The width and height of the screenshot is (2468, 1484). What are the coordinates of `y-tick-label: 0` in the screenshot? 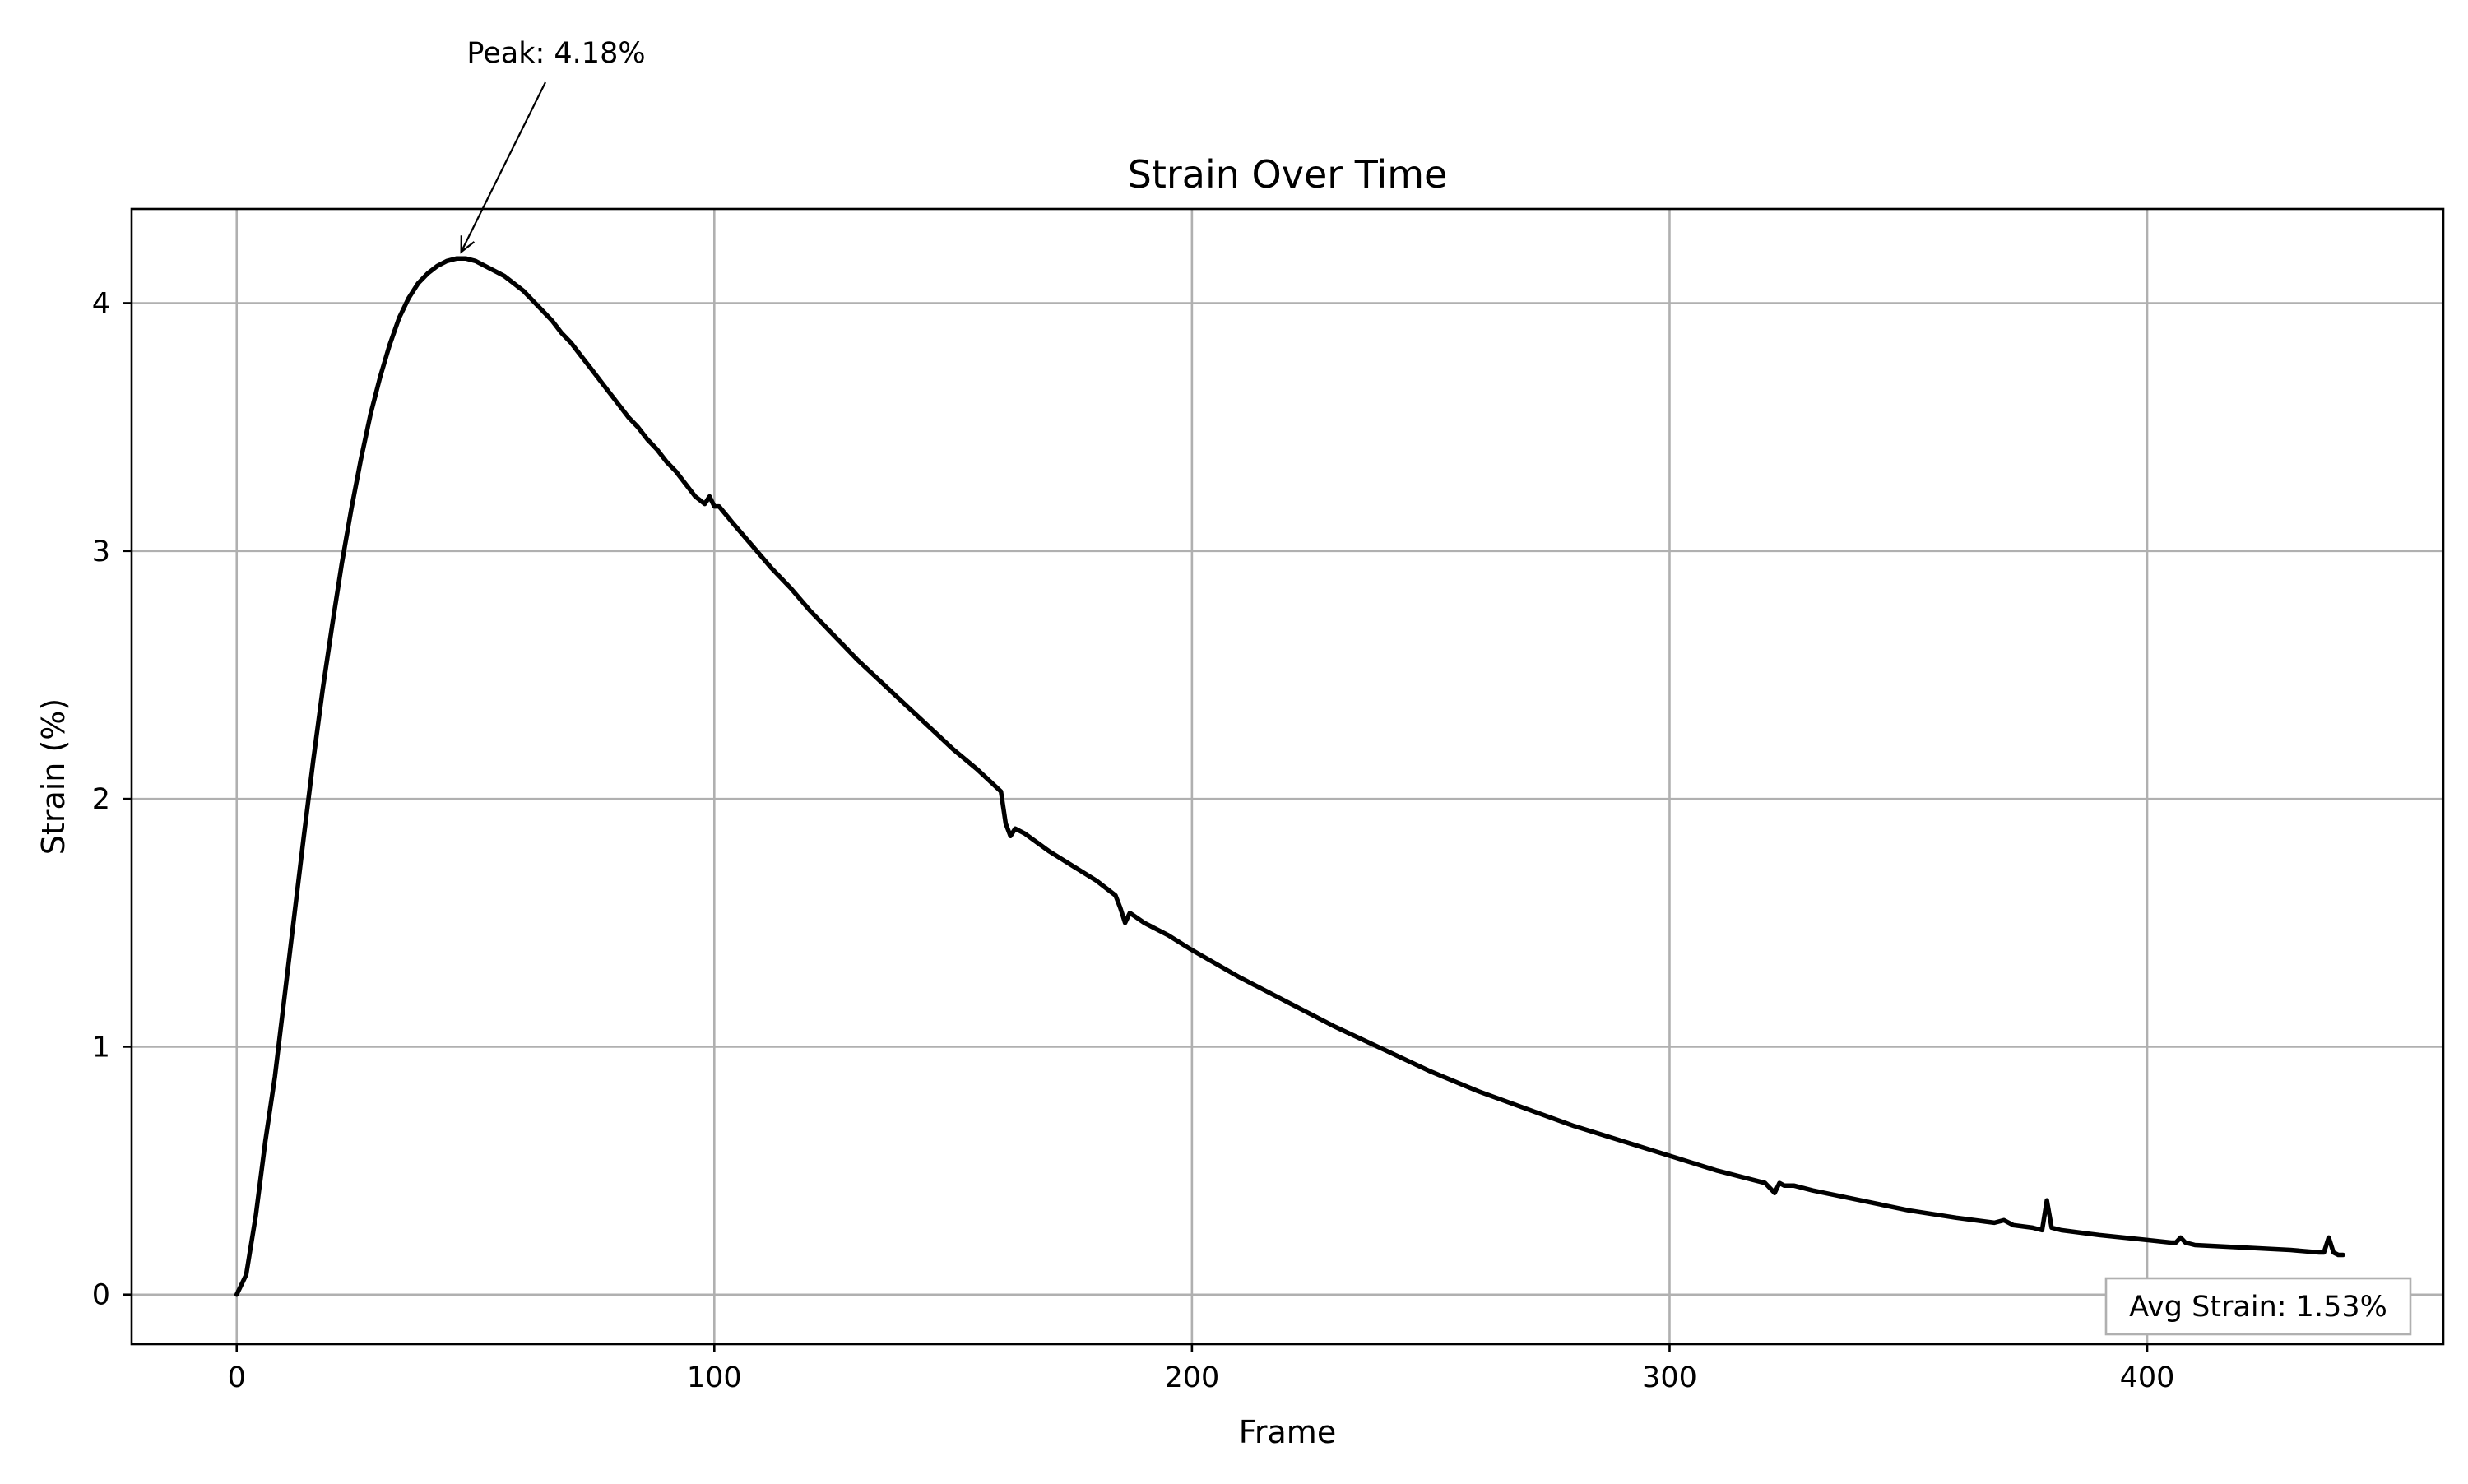 It's located at (101, 1295).